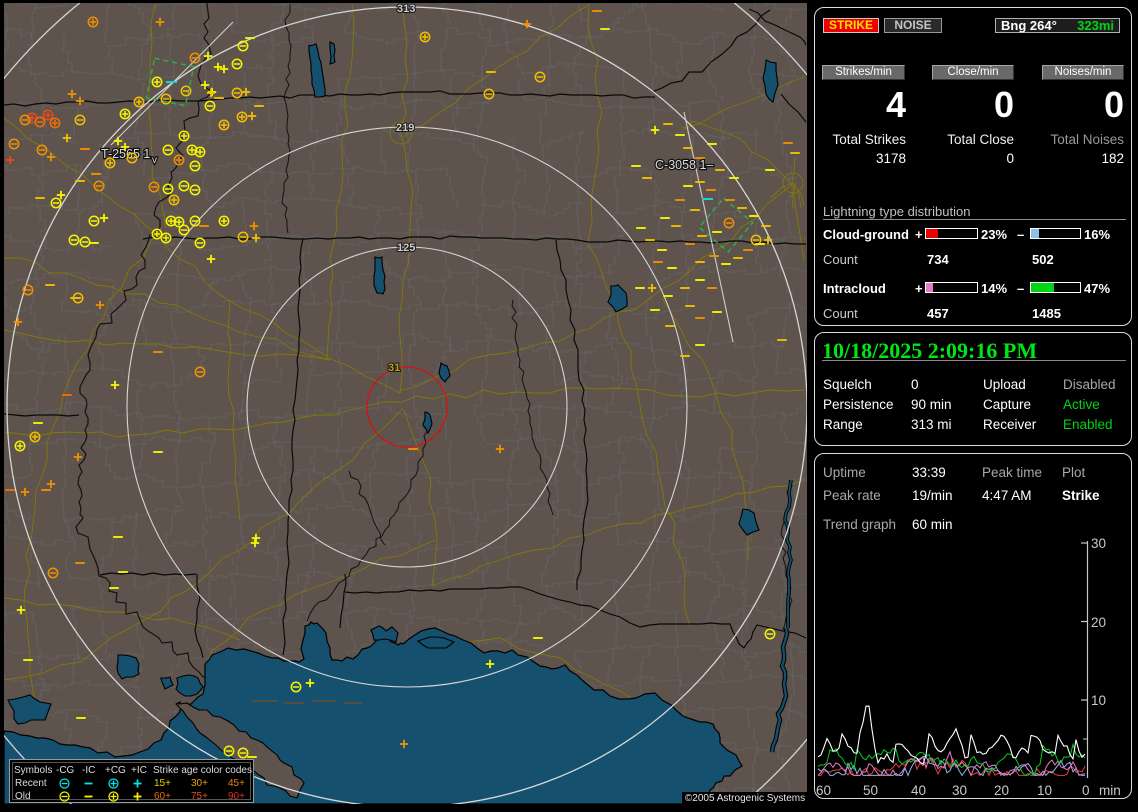  I want to click on svg-text: 0, so click(1086, 790).